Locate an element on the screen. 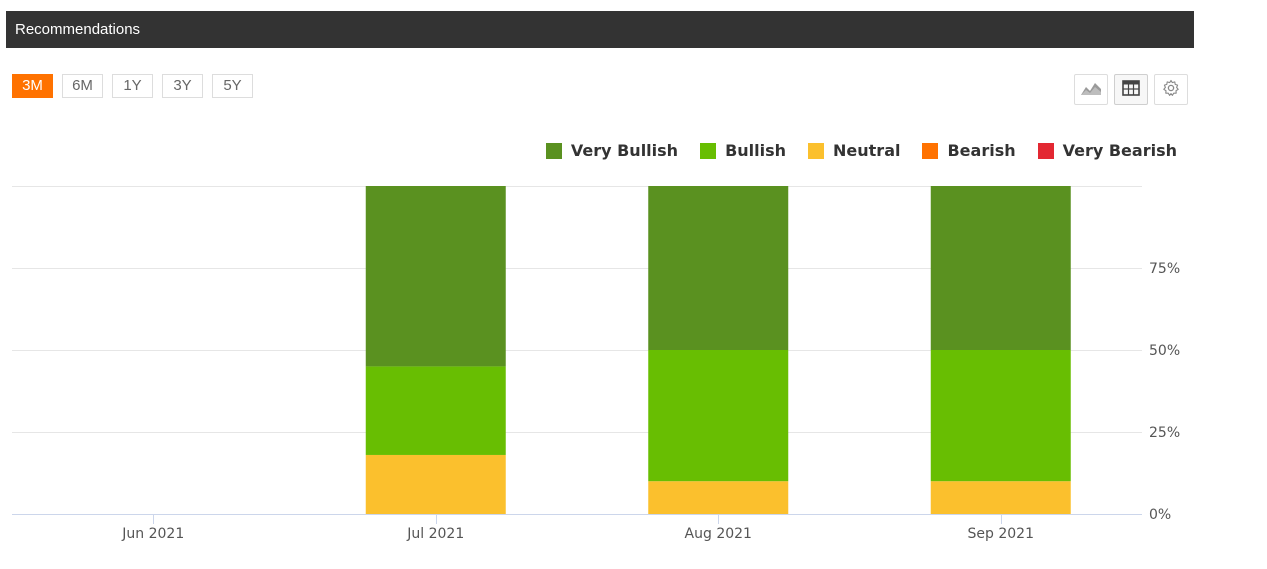 Image resolution: width=1267 pixels, height=569 pixels. settings-gear-icon is located at coordinates (1171, 90).